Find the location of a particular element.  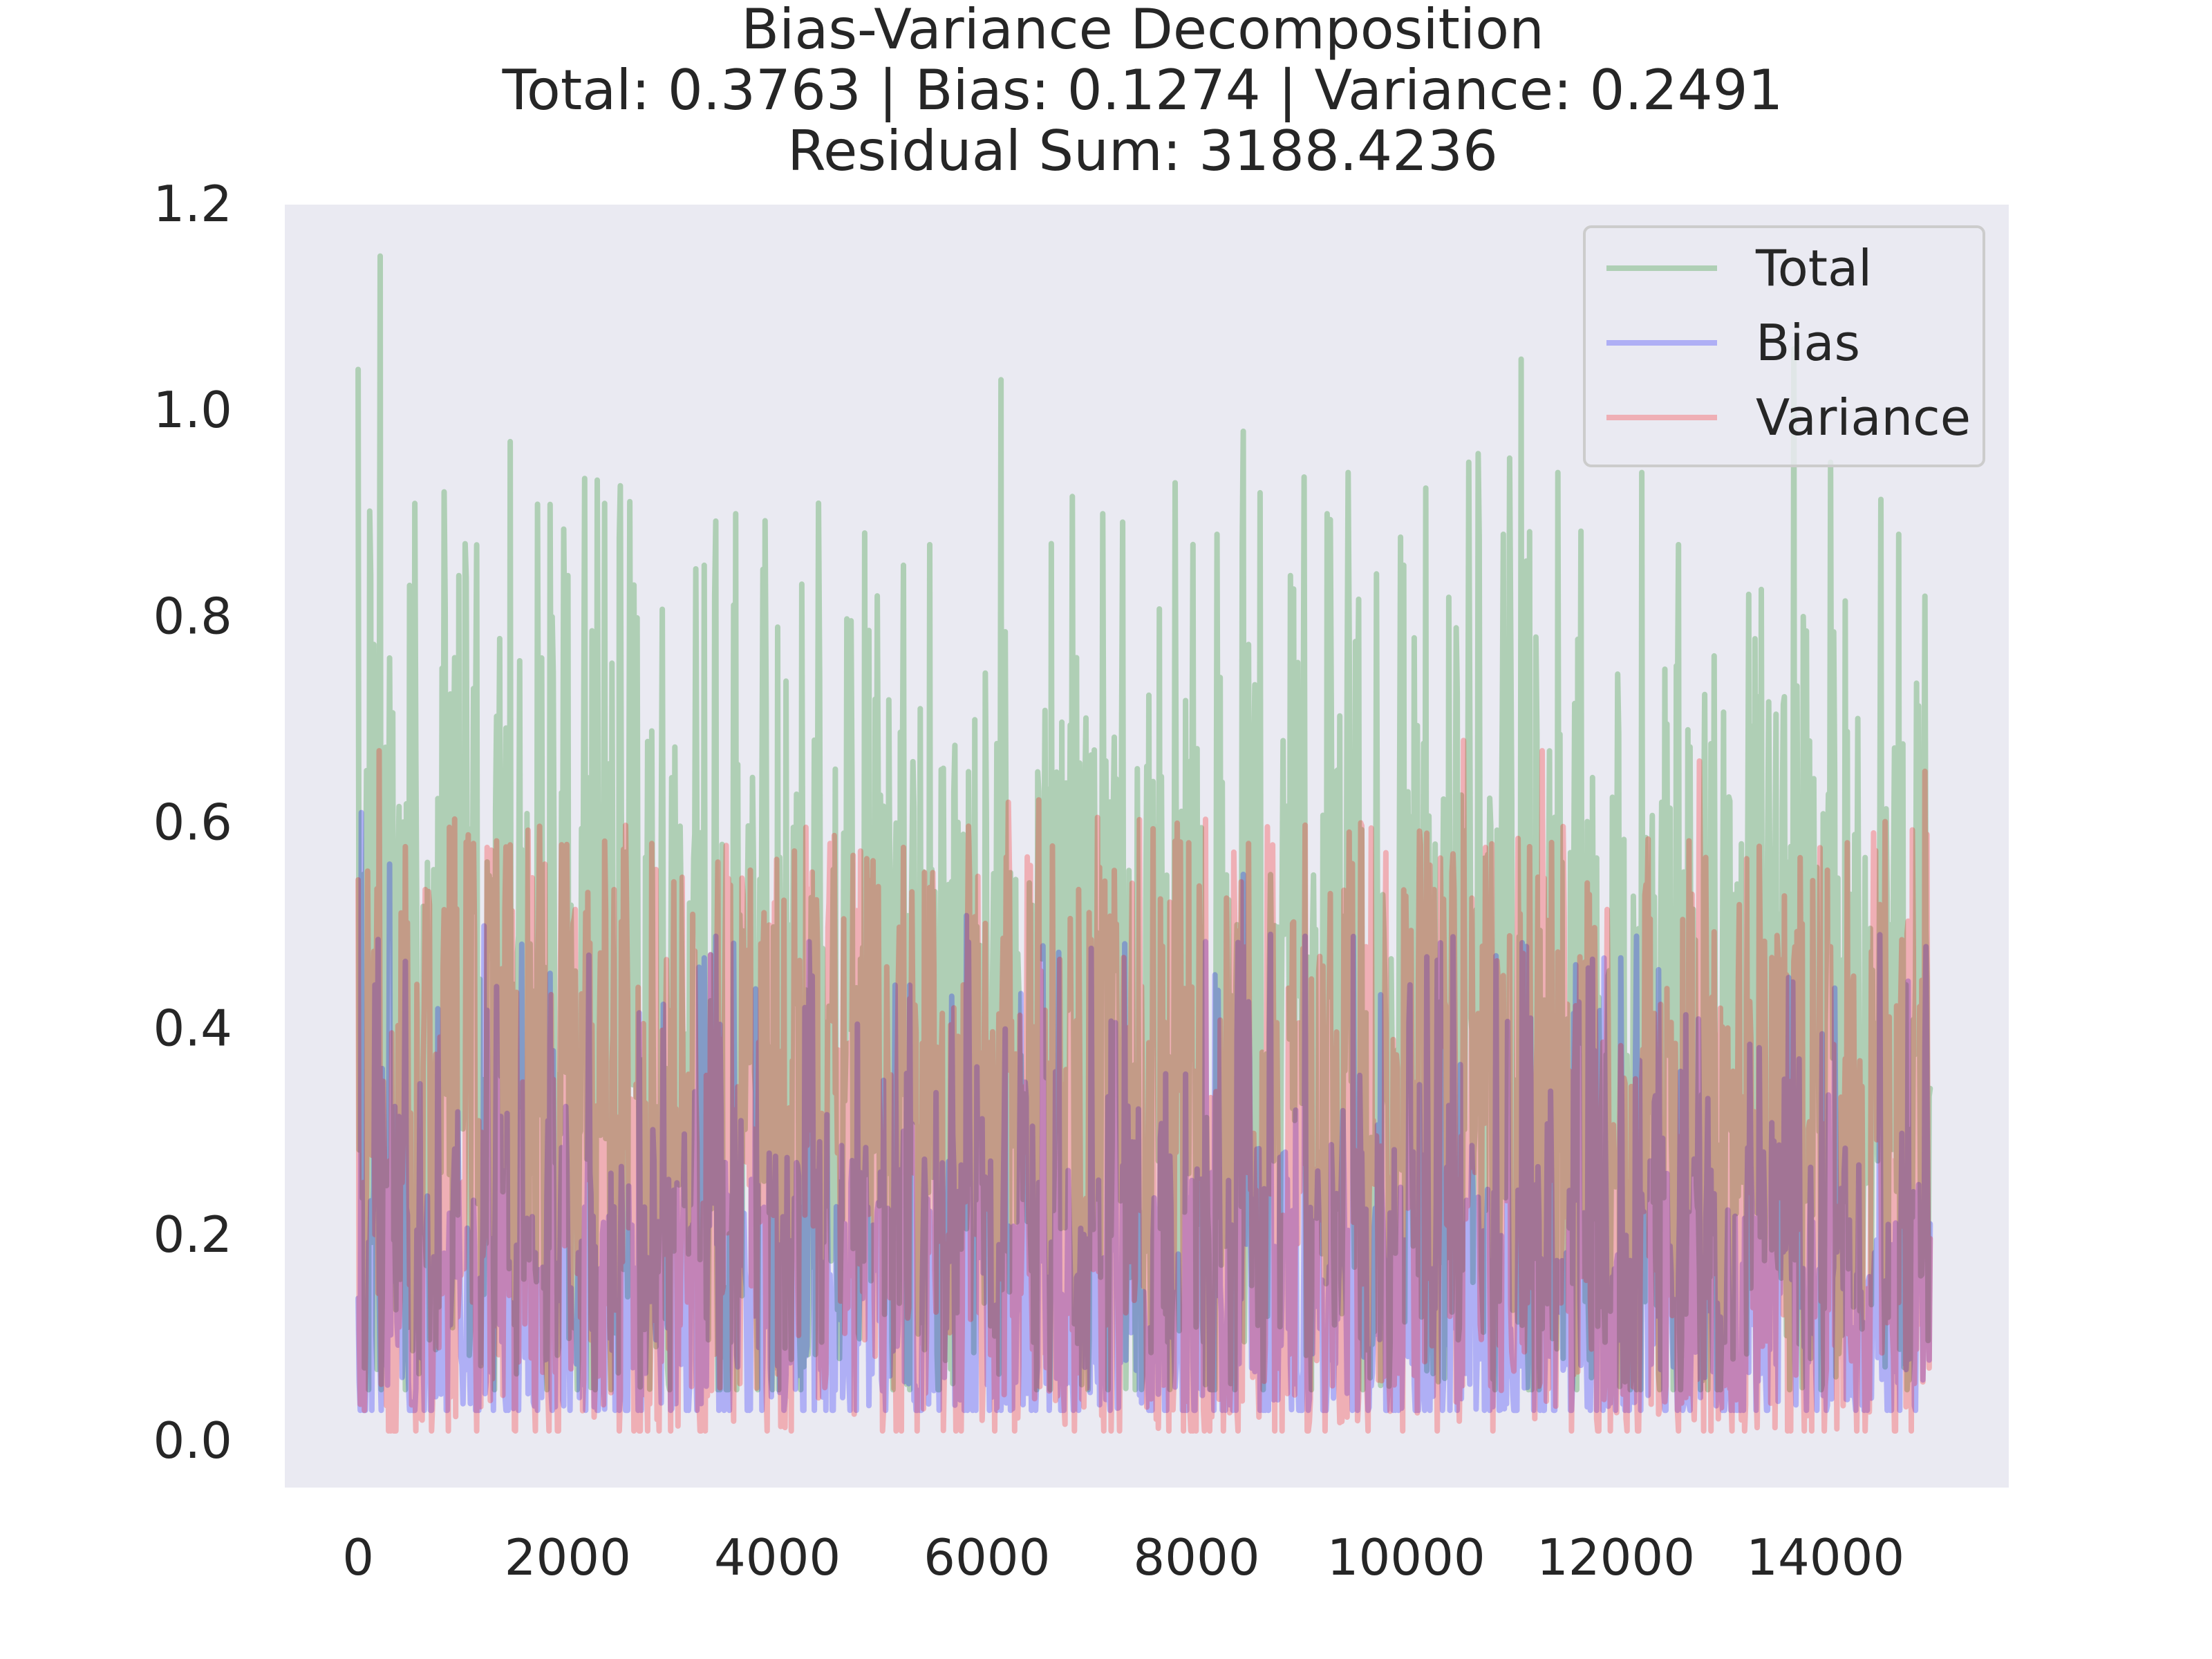

legend-frame is located at coordinates (1784, 346).